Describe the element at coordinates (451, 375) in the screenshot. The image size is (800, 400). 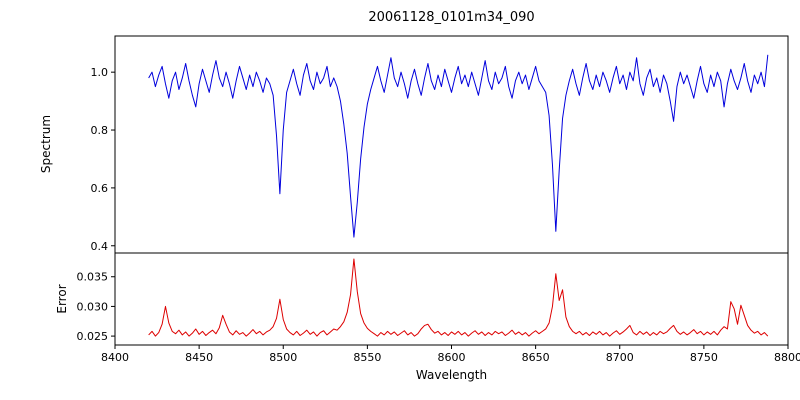
I see `x-axis-label: Wavelength` at that location.